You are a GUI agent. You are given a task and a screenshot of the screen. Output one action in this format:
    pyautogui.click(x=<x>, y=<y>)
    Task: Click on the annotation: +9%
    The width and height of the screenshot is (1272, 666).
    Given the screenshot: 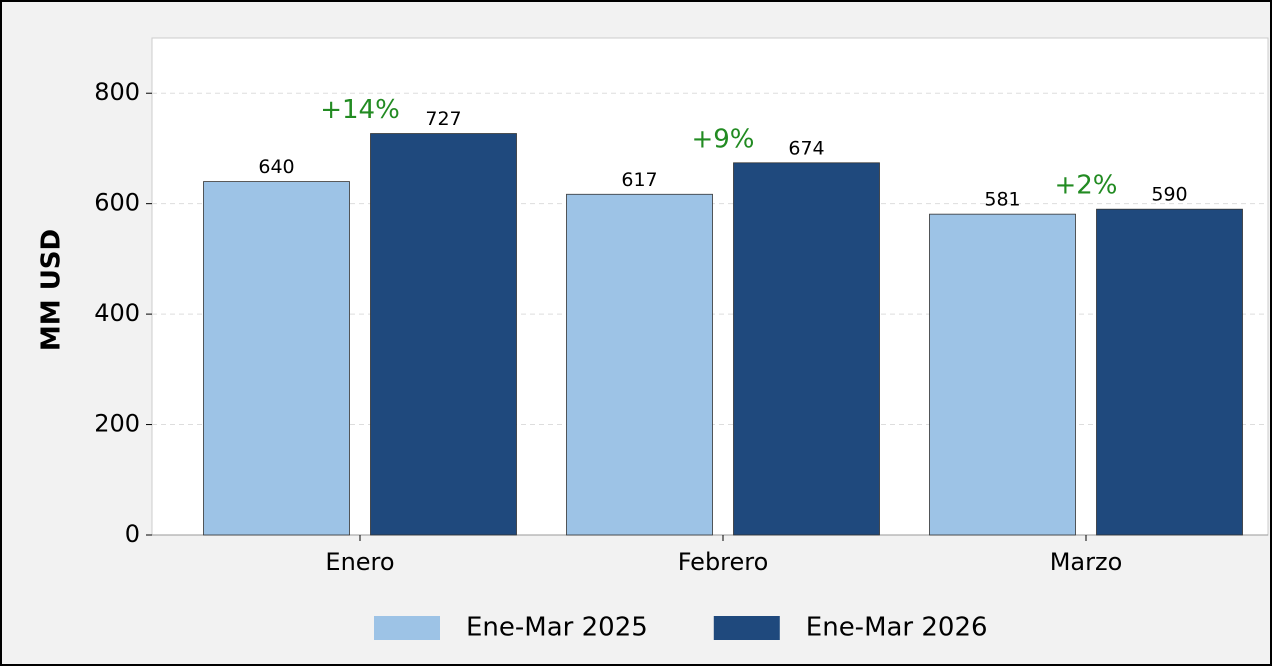 What is the action you would take?
    pyautogui.click(x=722, y=139)
    